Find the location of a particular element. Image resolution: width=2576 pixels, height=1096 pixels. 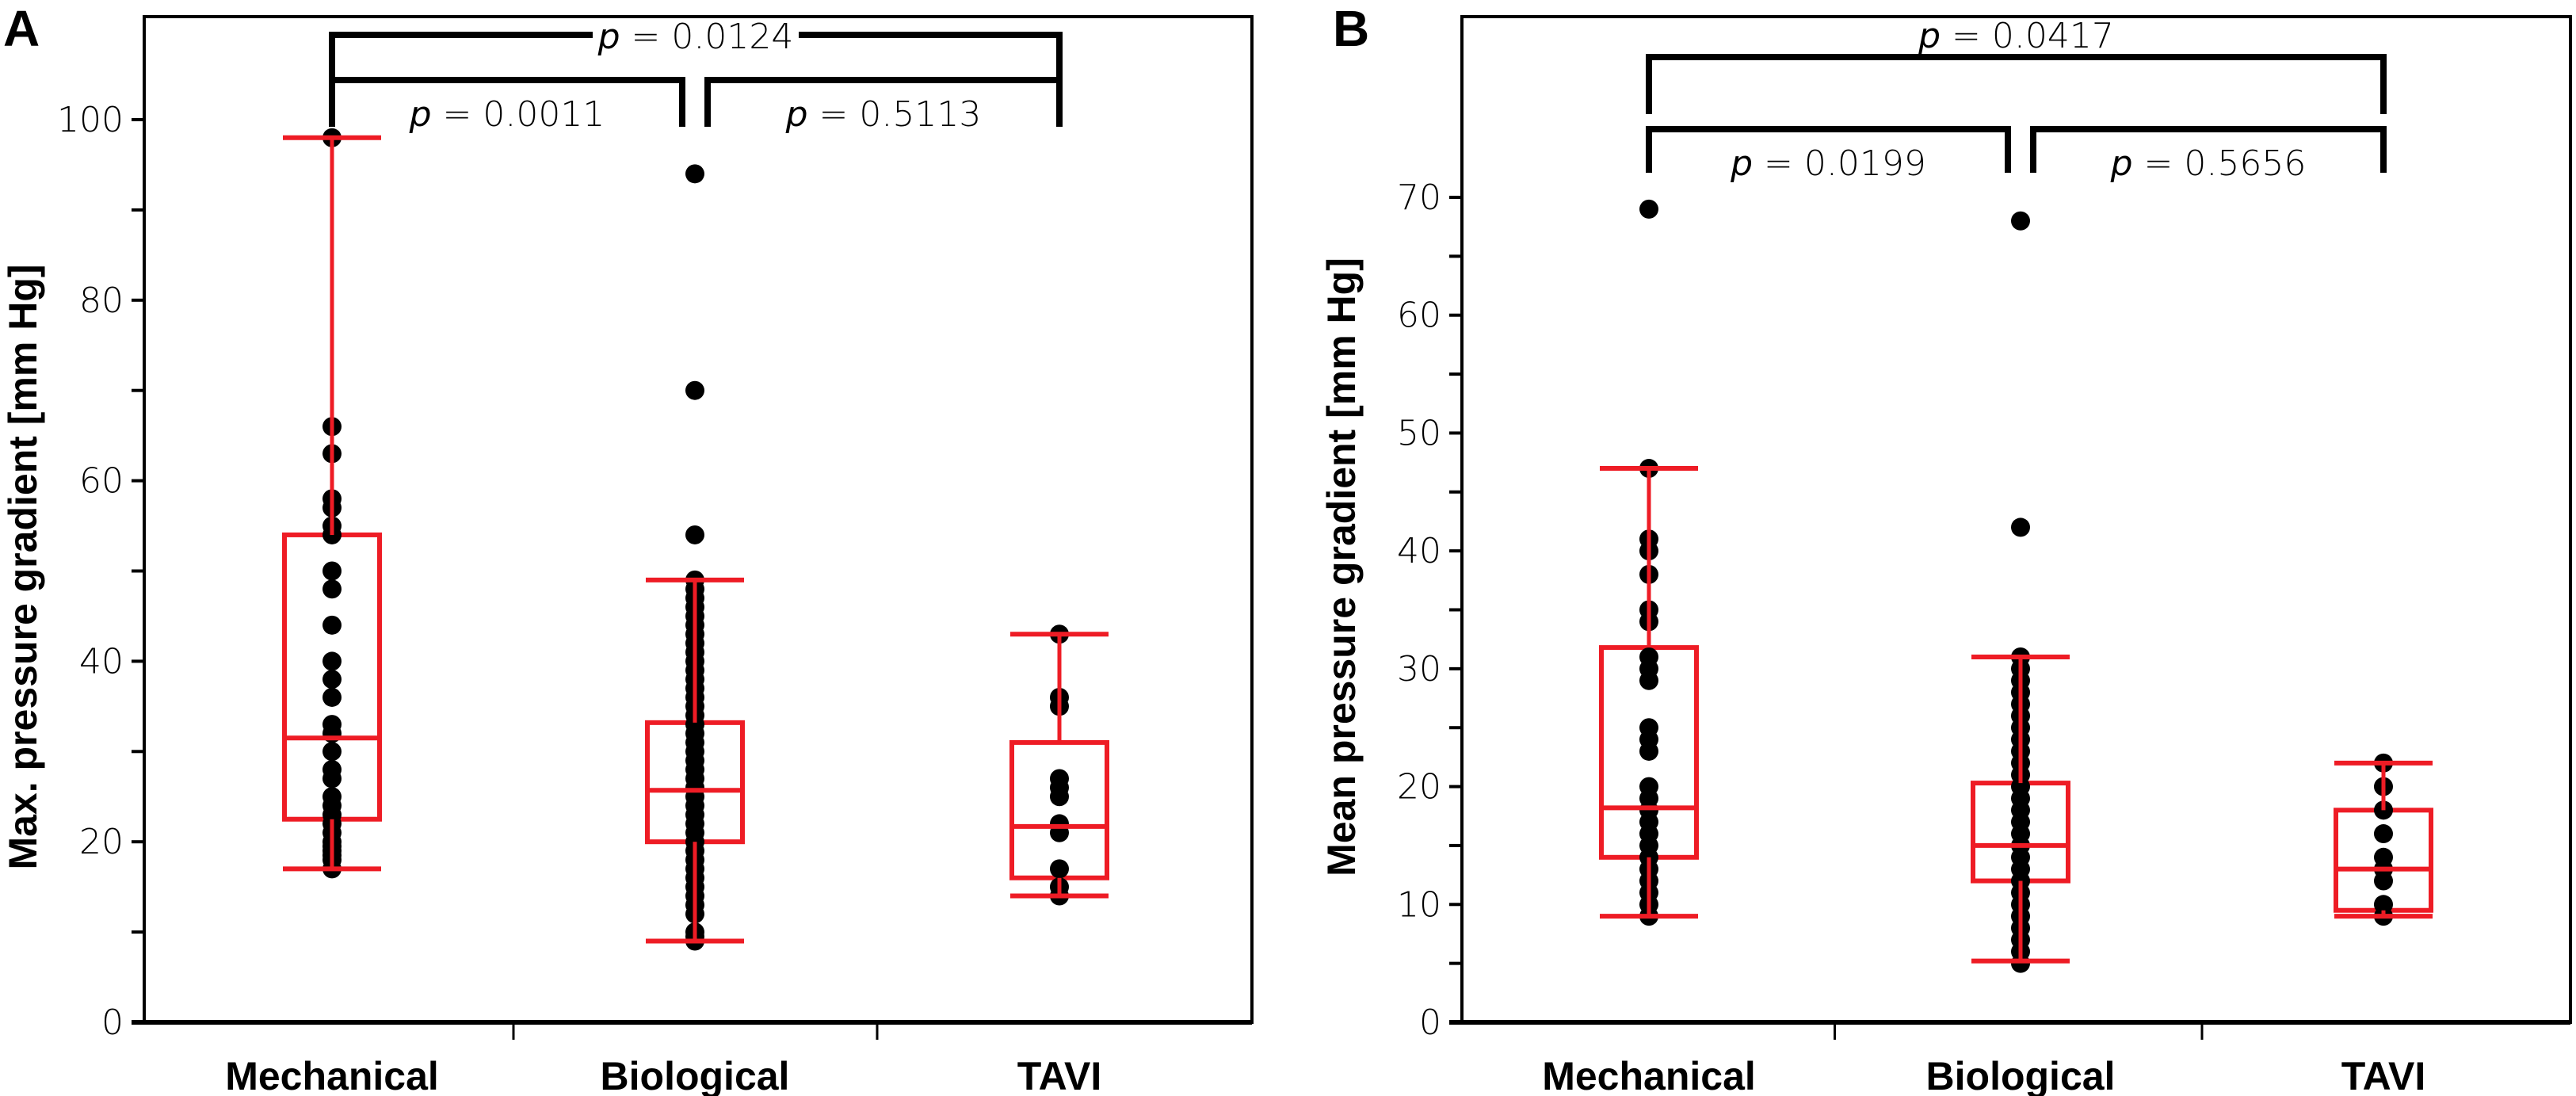

y-tick-label: 70 is located at coordinates (1419, 198).